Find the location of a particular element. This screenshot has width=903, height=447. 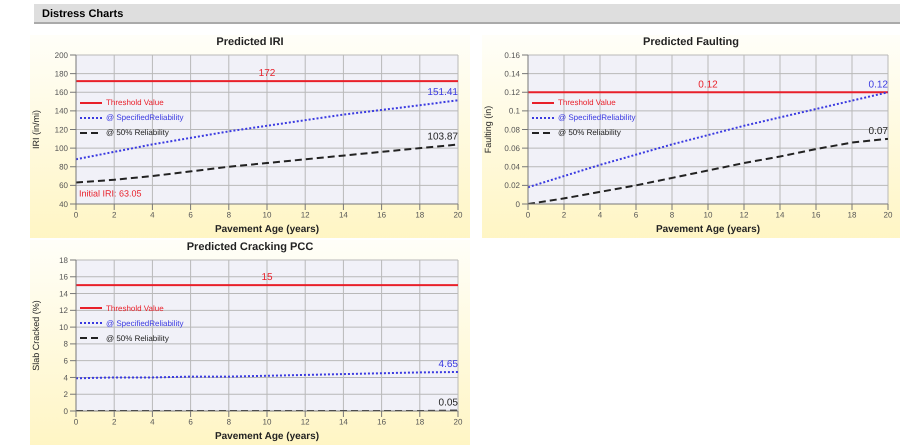

annotation: Initial IRI: 63.05 is located at coordinates (110, 193).